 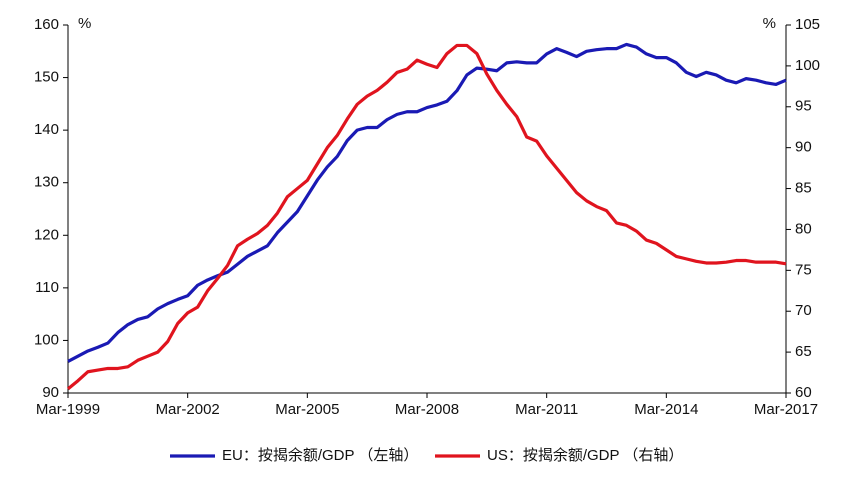 I want to click on y2-tick-label: 95, so click(x=803, y=106).